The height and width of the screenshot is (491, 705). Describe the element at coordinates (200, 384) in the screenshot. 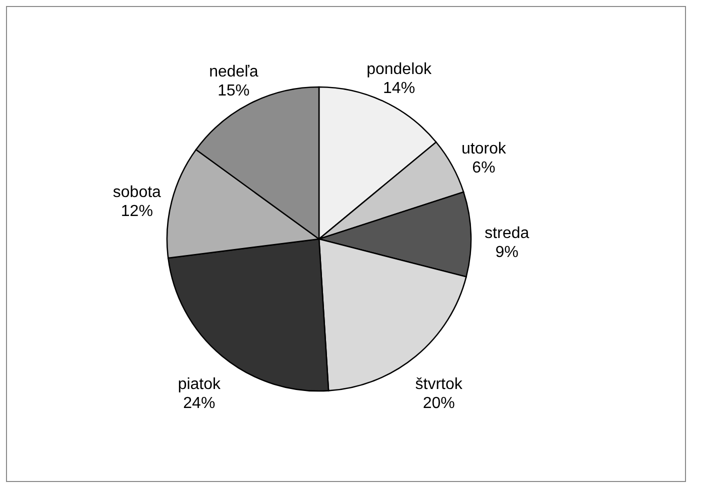

I see `slice-label: piatok` at that location.